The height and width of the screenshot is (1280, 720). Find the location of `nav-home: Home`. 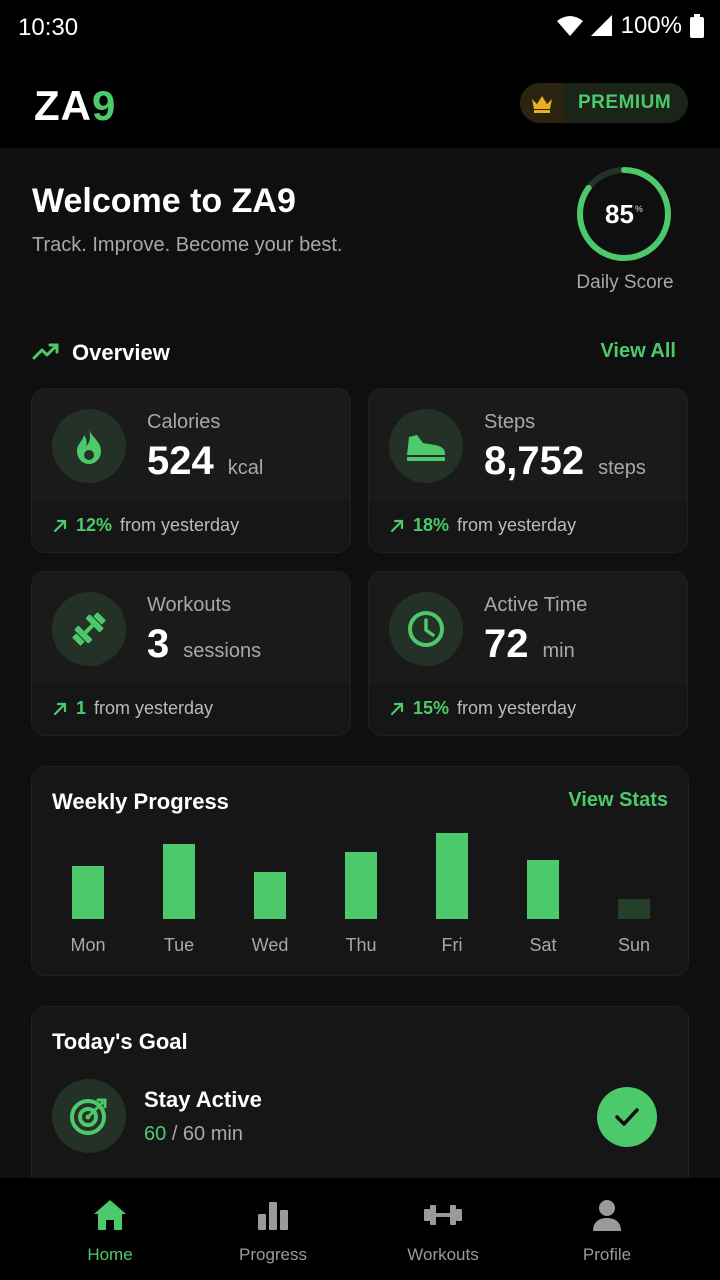

nav-home: Home is located at coordinates (110, 1229).